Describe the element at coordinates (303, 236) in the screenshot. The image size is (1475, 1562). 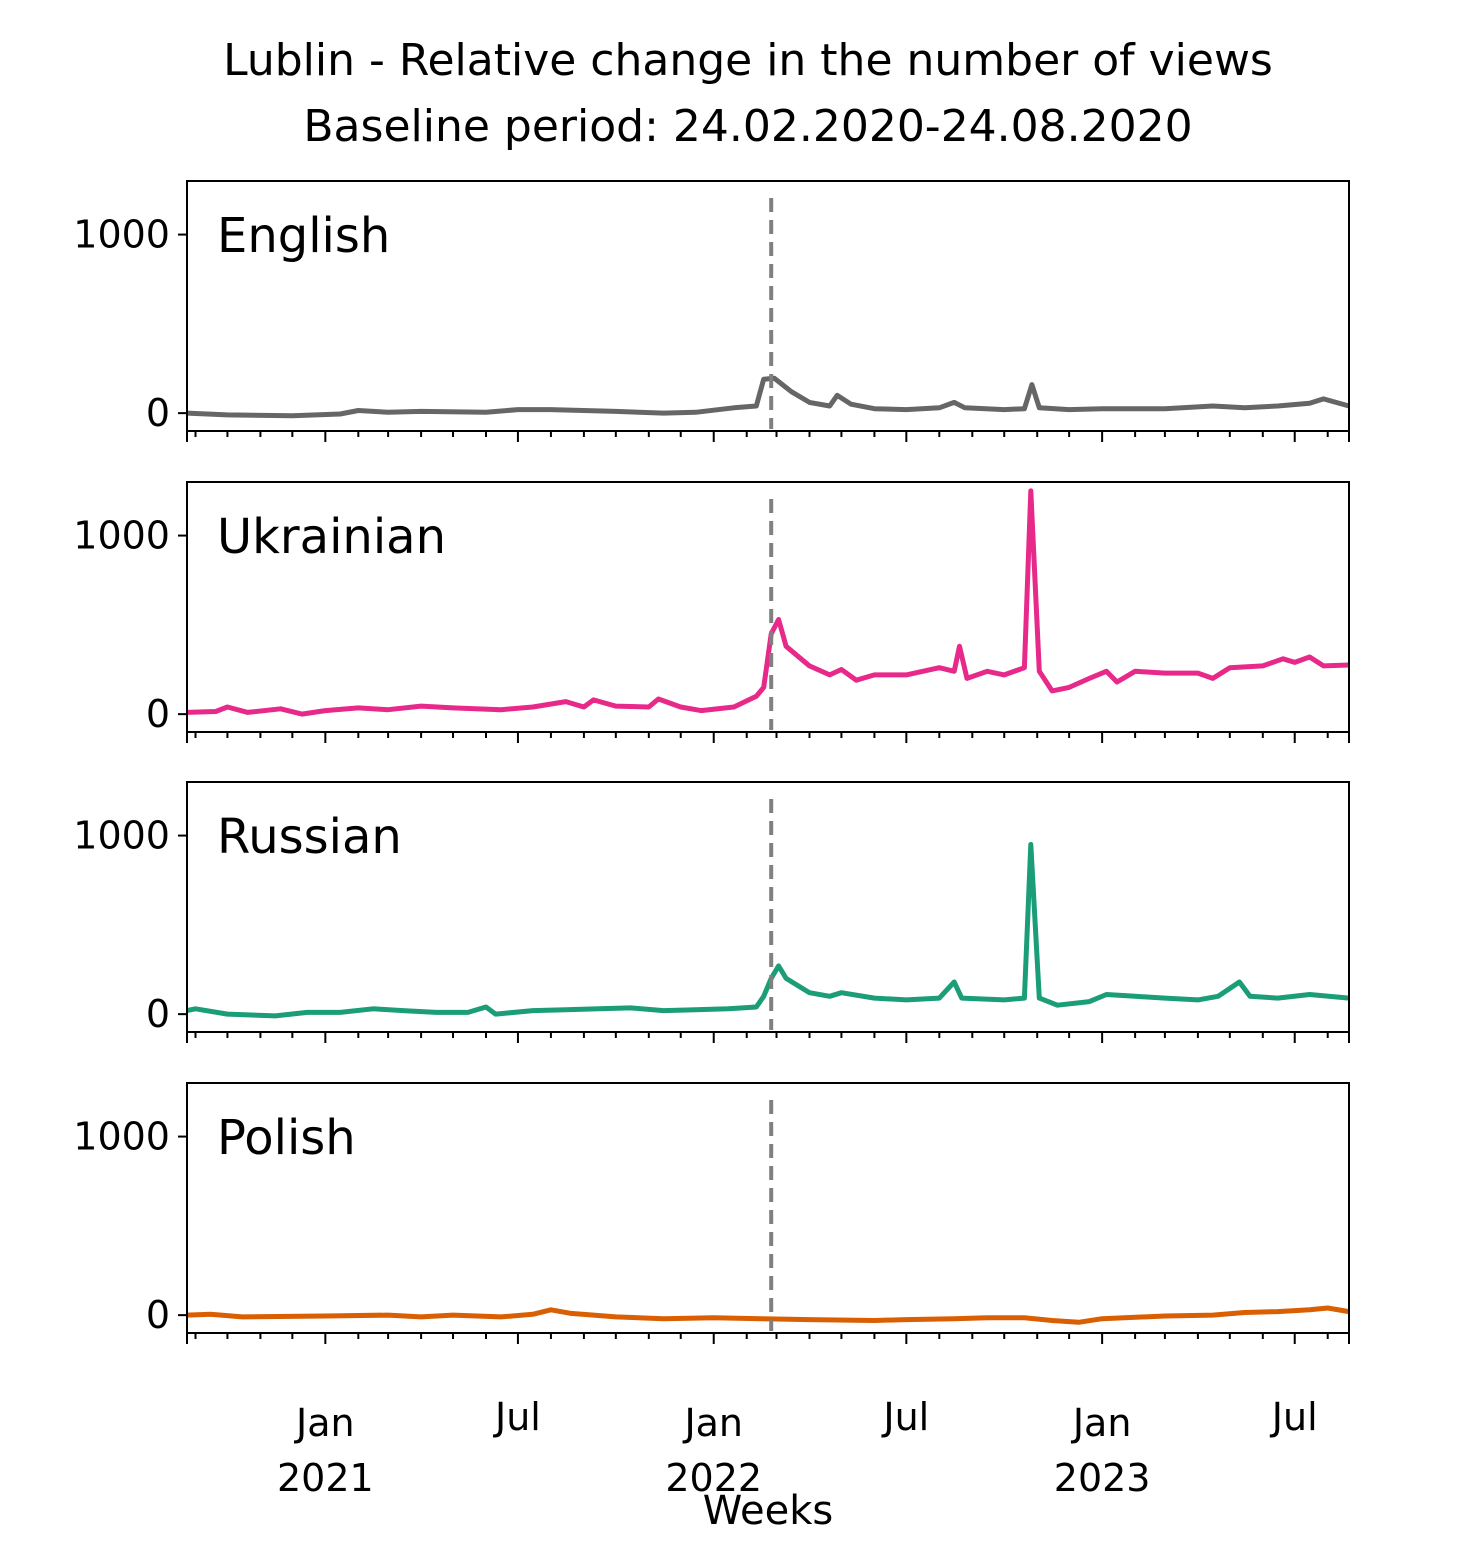
I see `panel-label-english: English` at that location.